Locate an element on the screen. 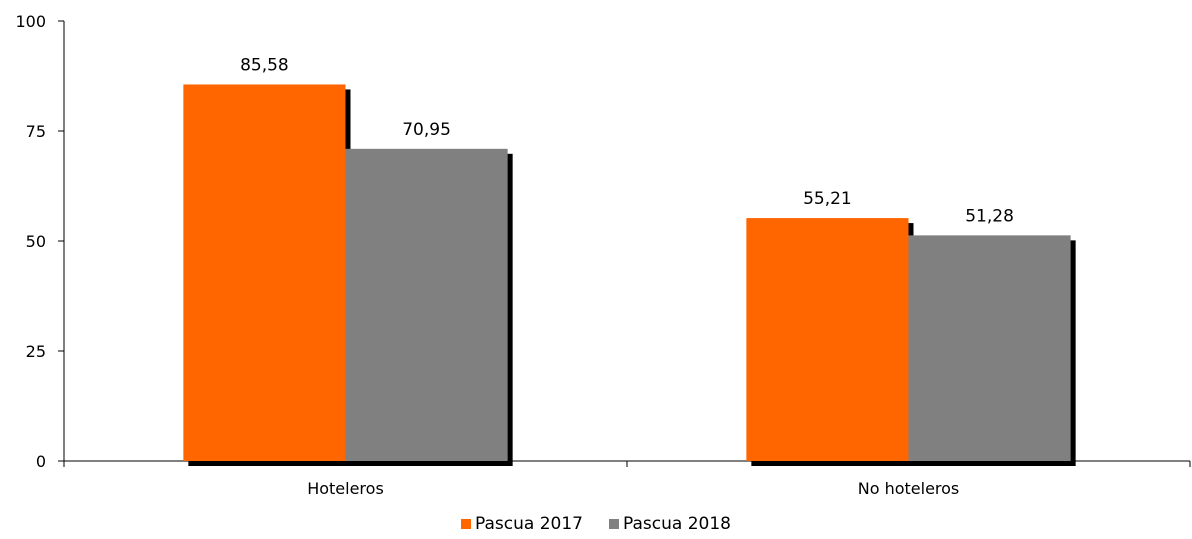  legend-item: Pascua 2018 is located at coordinates (670, 524).